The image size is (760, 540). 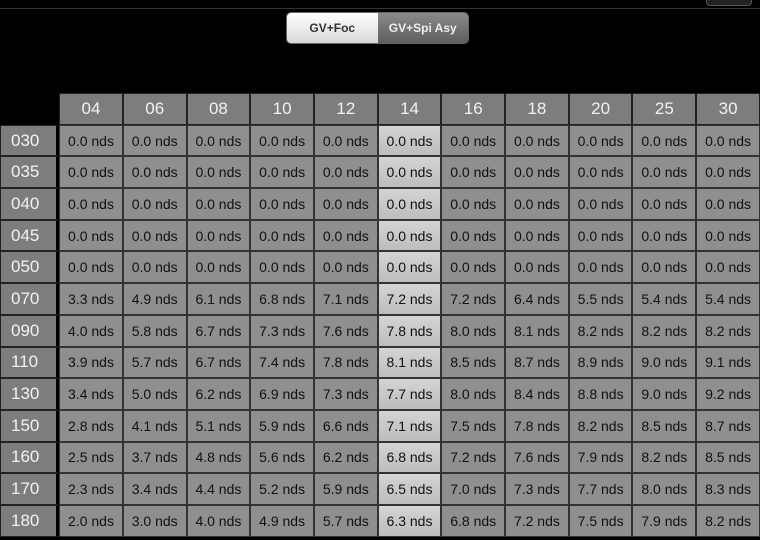 What do you see at coordinates (537, 299) in the screenshot?
I see `table-cell: 6.4 nds` at bounding box center [537, 299].